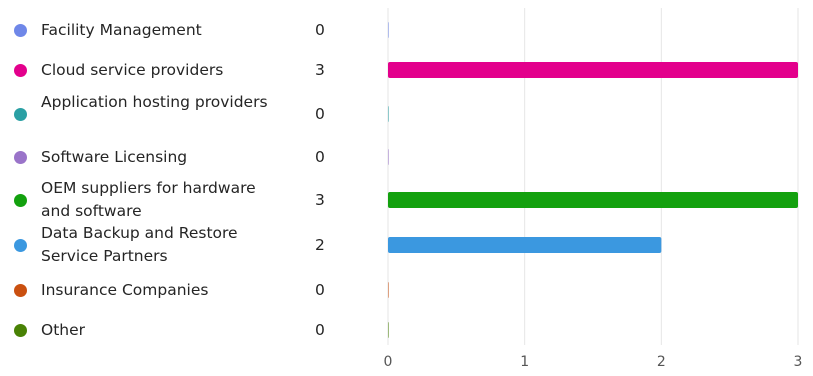 The width and height of the screenshot is (813, 376). I want to click on x-tick-label-0: 0, so click(388, 362).